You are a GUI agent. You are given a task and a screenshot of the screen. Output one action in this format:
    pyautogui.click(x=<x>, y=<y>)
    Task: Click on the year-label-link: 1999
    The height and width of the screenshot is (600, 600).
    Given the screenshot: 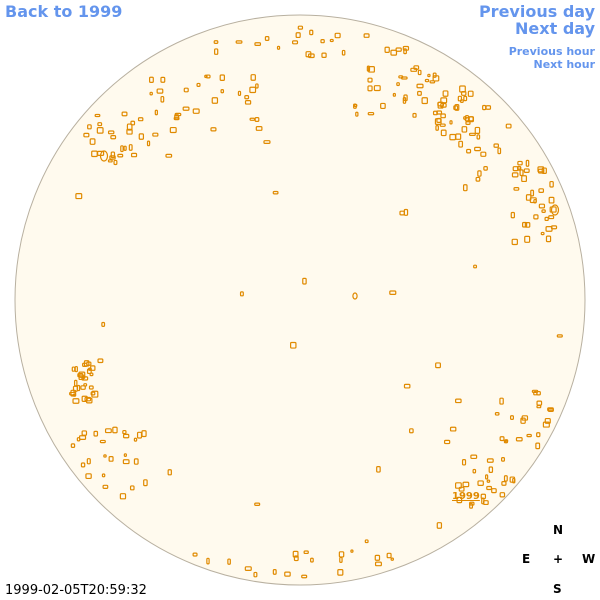 What is the action you would take?
    pyautogui.click(x=466, y=496)
    